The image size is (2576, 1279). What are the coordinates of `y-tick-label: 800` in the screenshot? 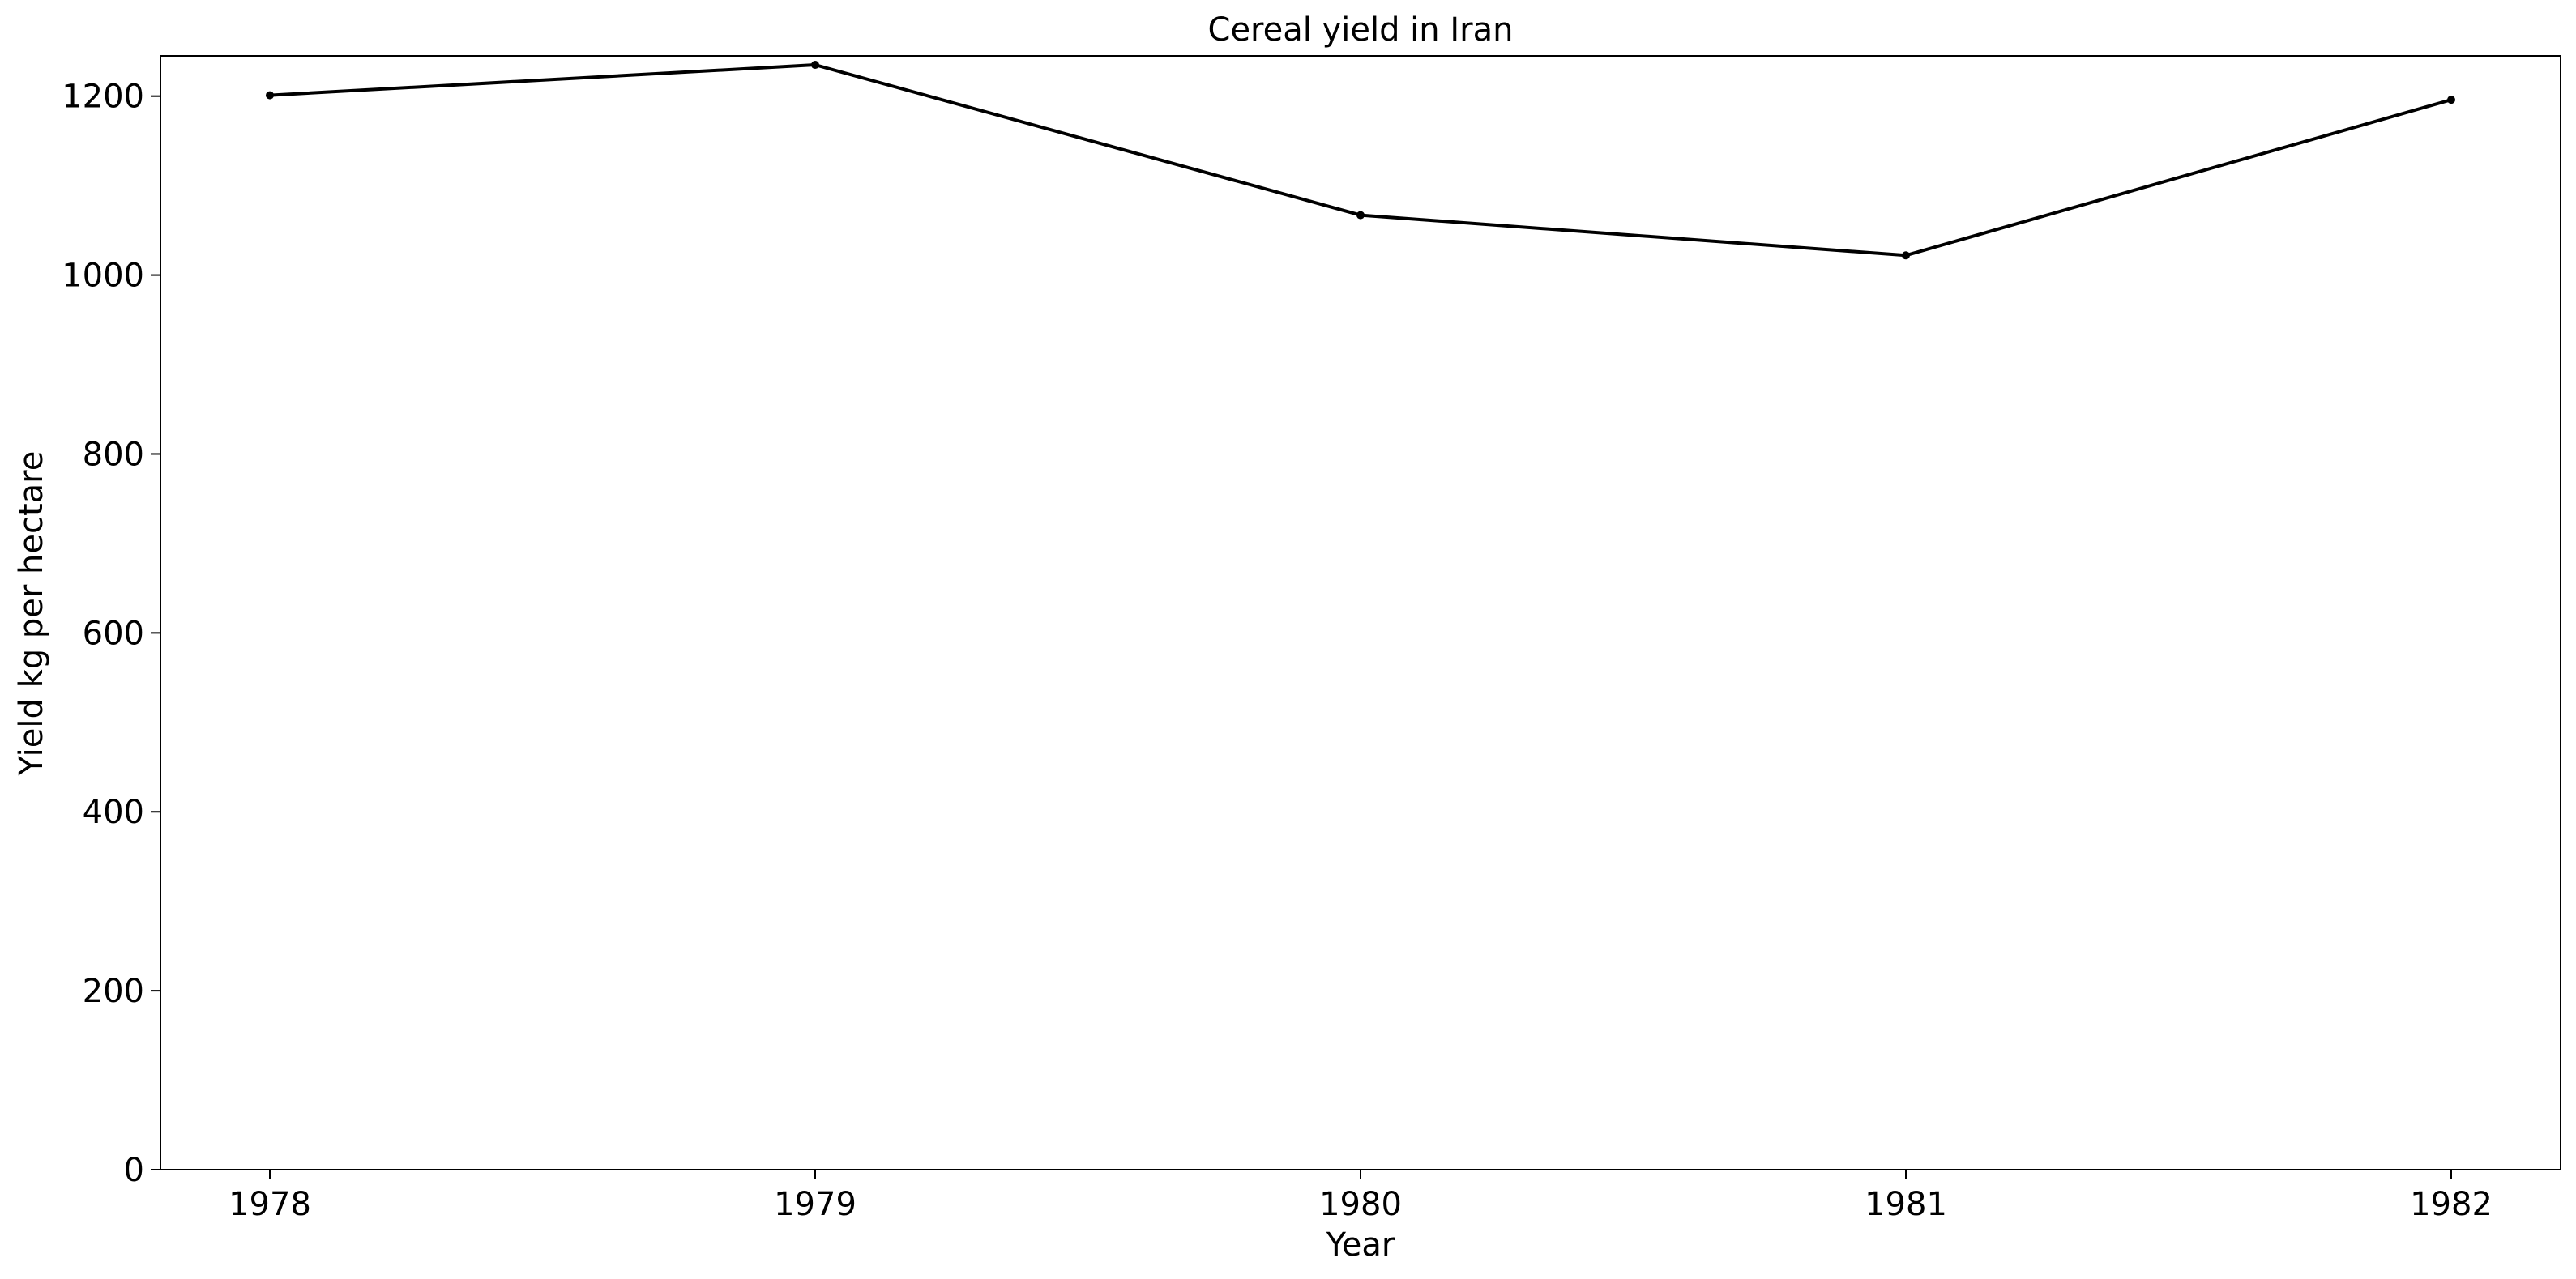 It's located at (113, 454).